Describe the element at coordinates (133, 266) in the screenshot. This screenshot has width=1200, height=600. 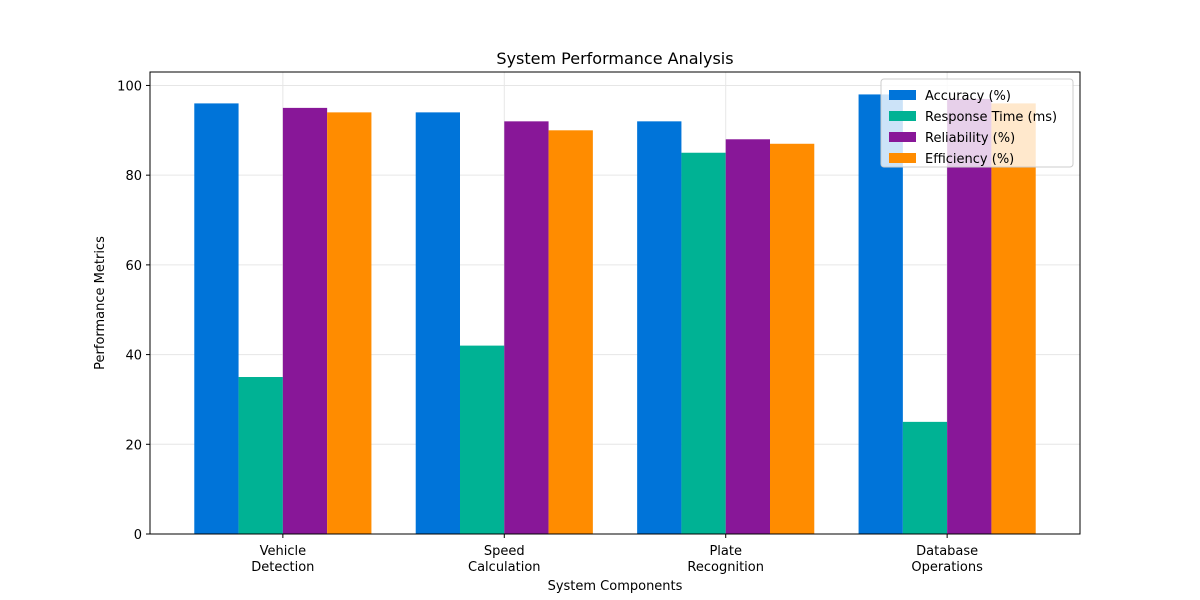
I see `y-tick-label: 60` at that location.